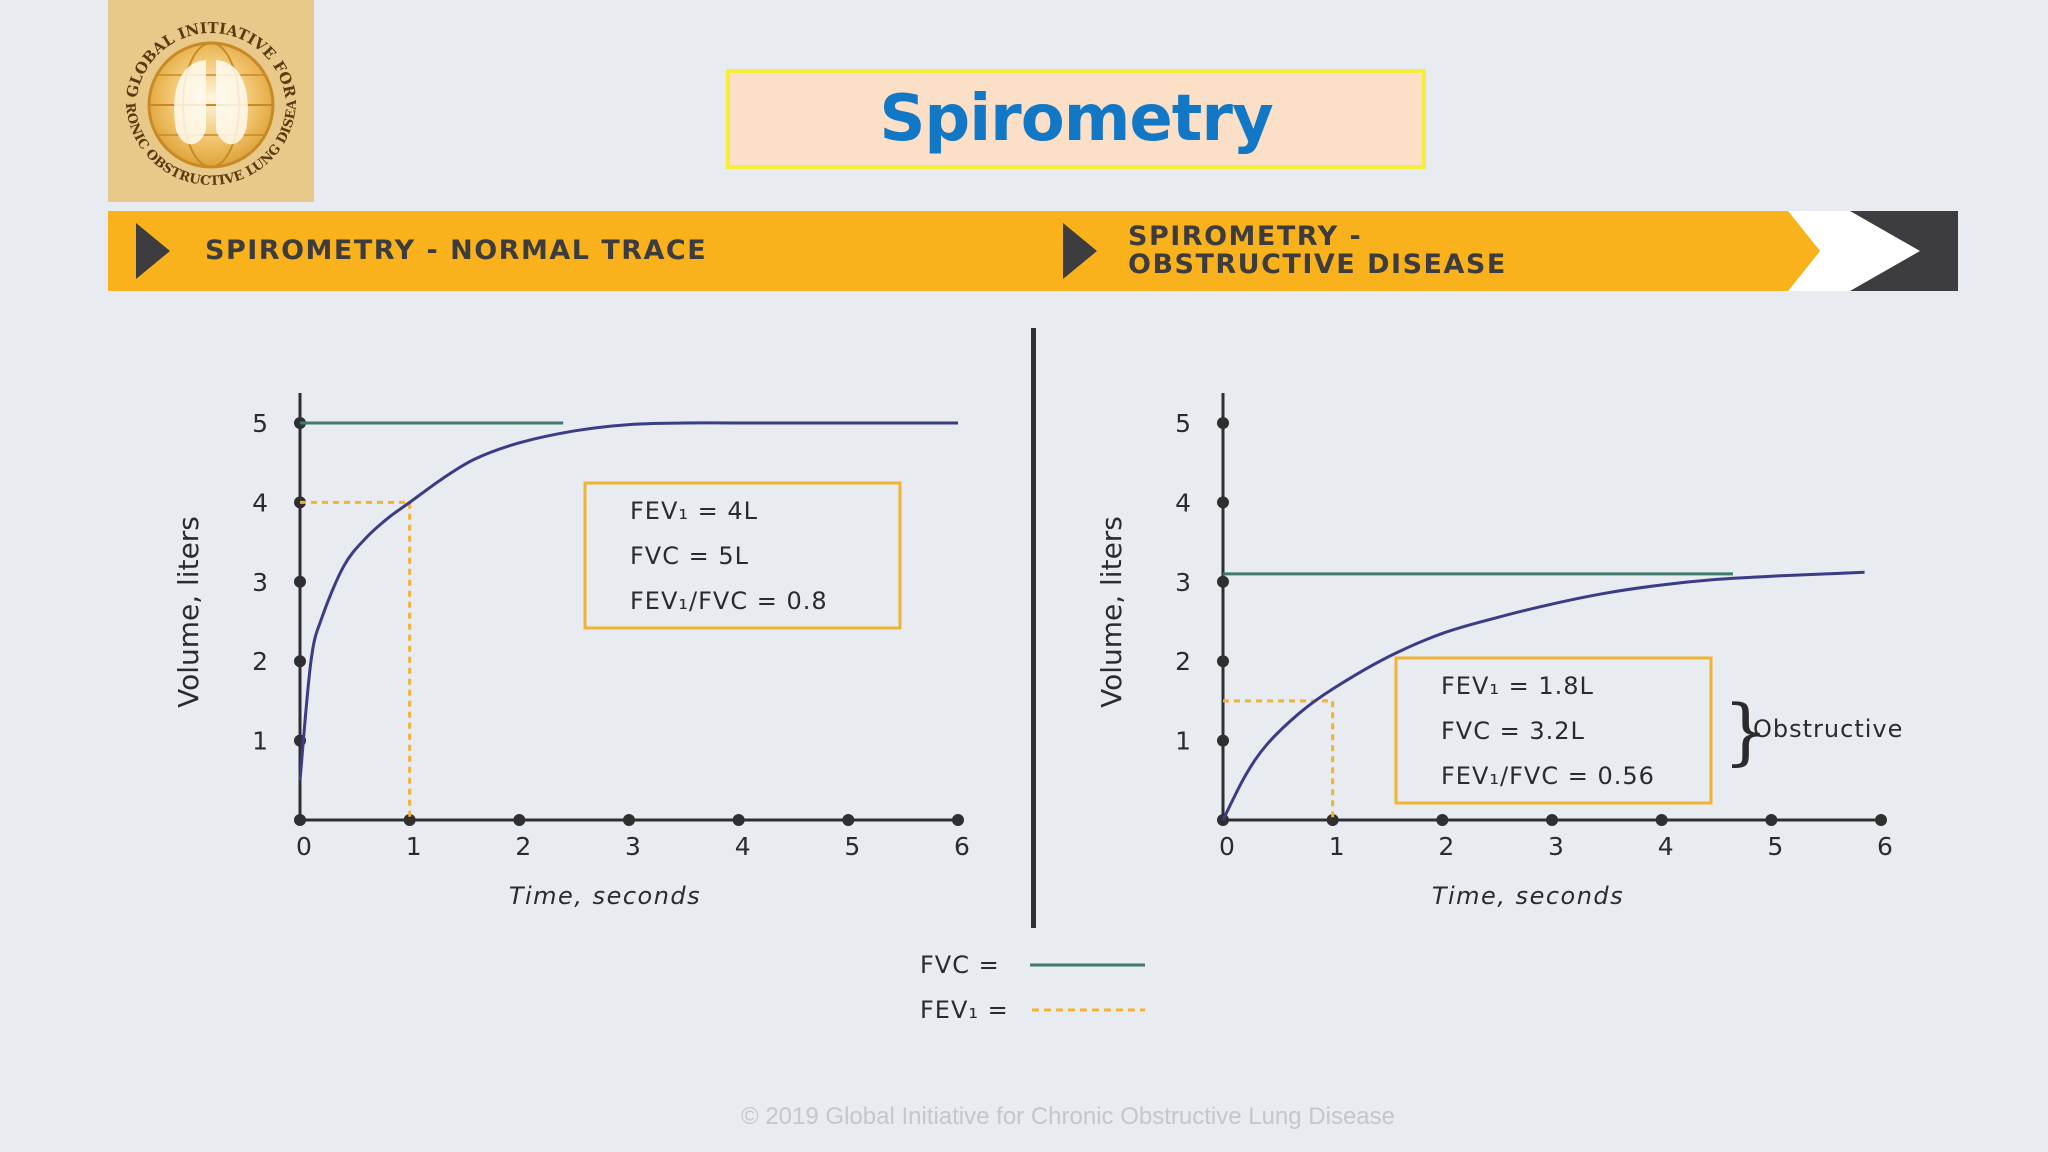  What do you see at coordinates (1033, 628) in the screenshot?
I see `center-divider` at bounding box center [1033, 628].